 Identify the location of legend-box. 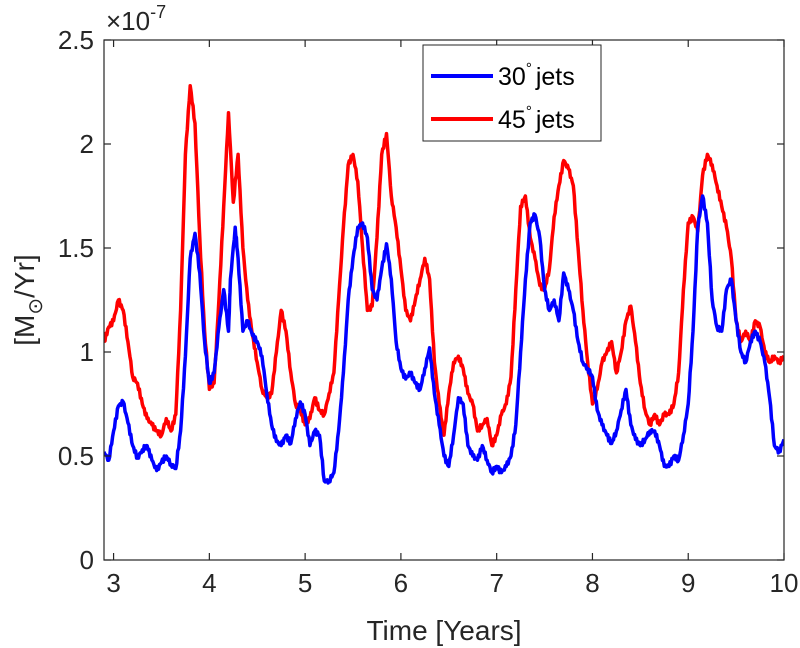
(512, 93).